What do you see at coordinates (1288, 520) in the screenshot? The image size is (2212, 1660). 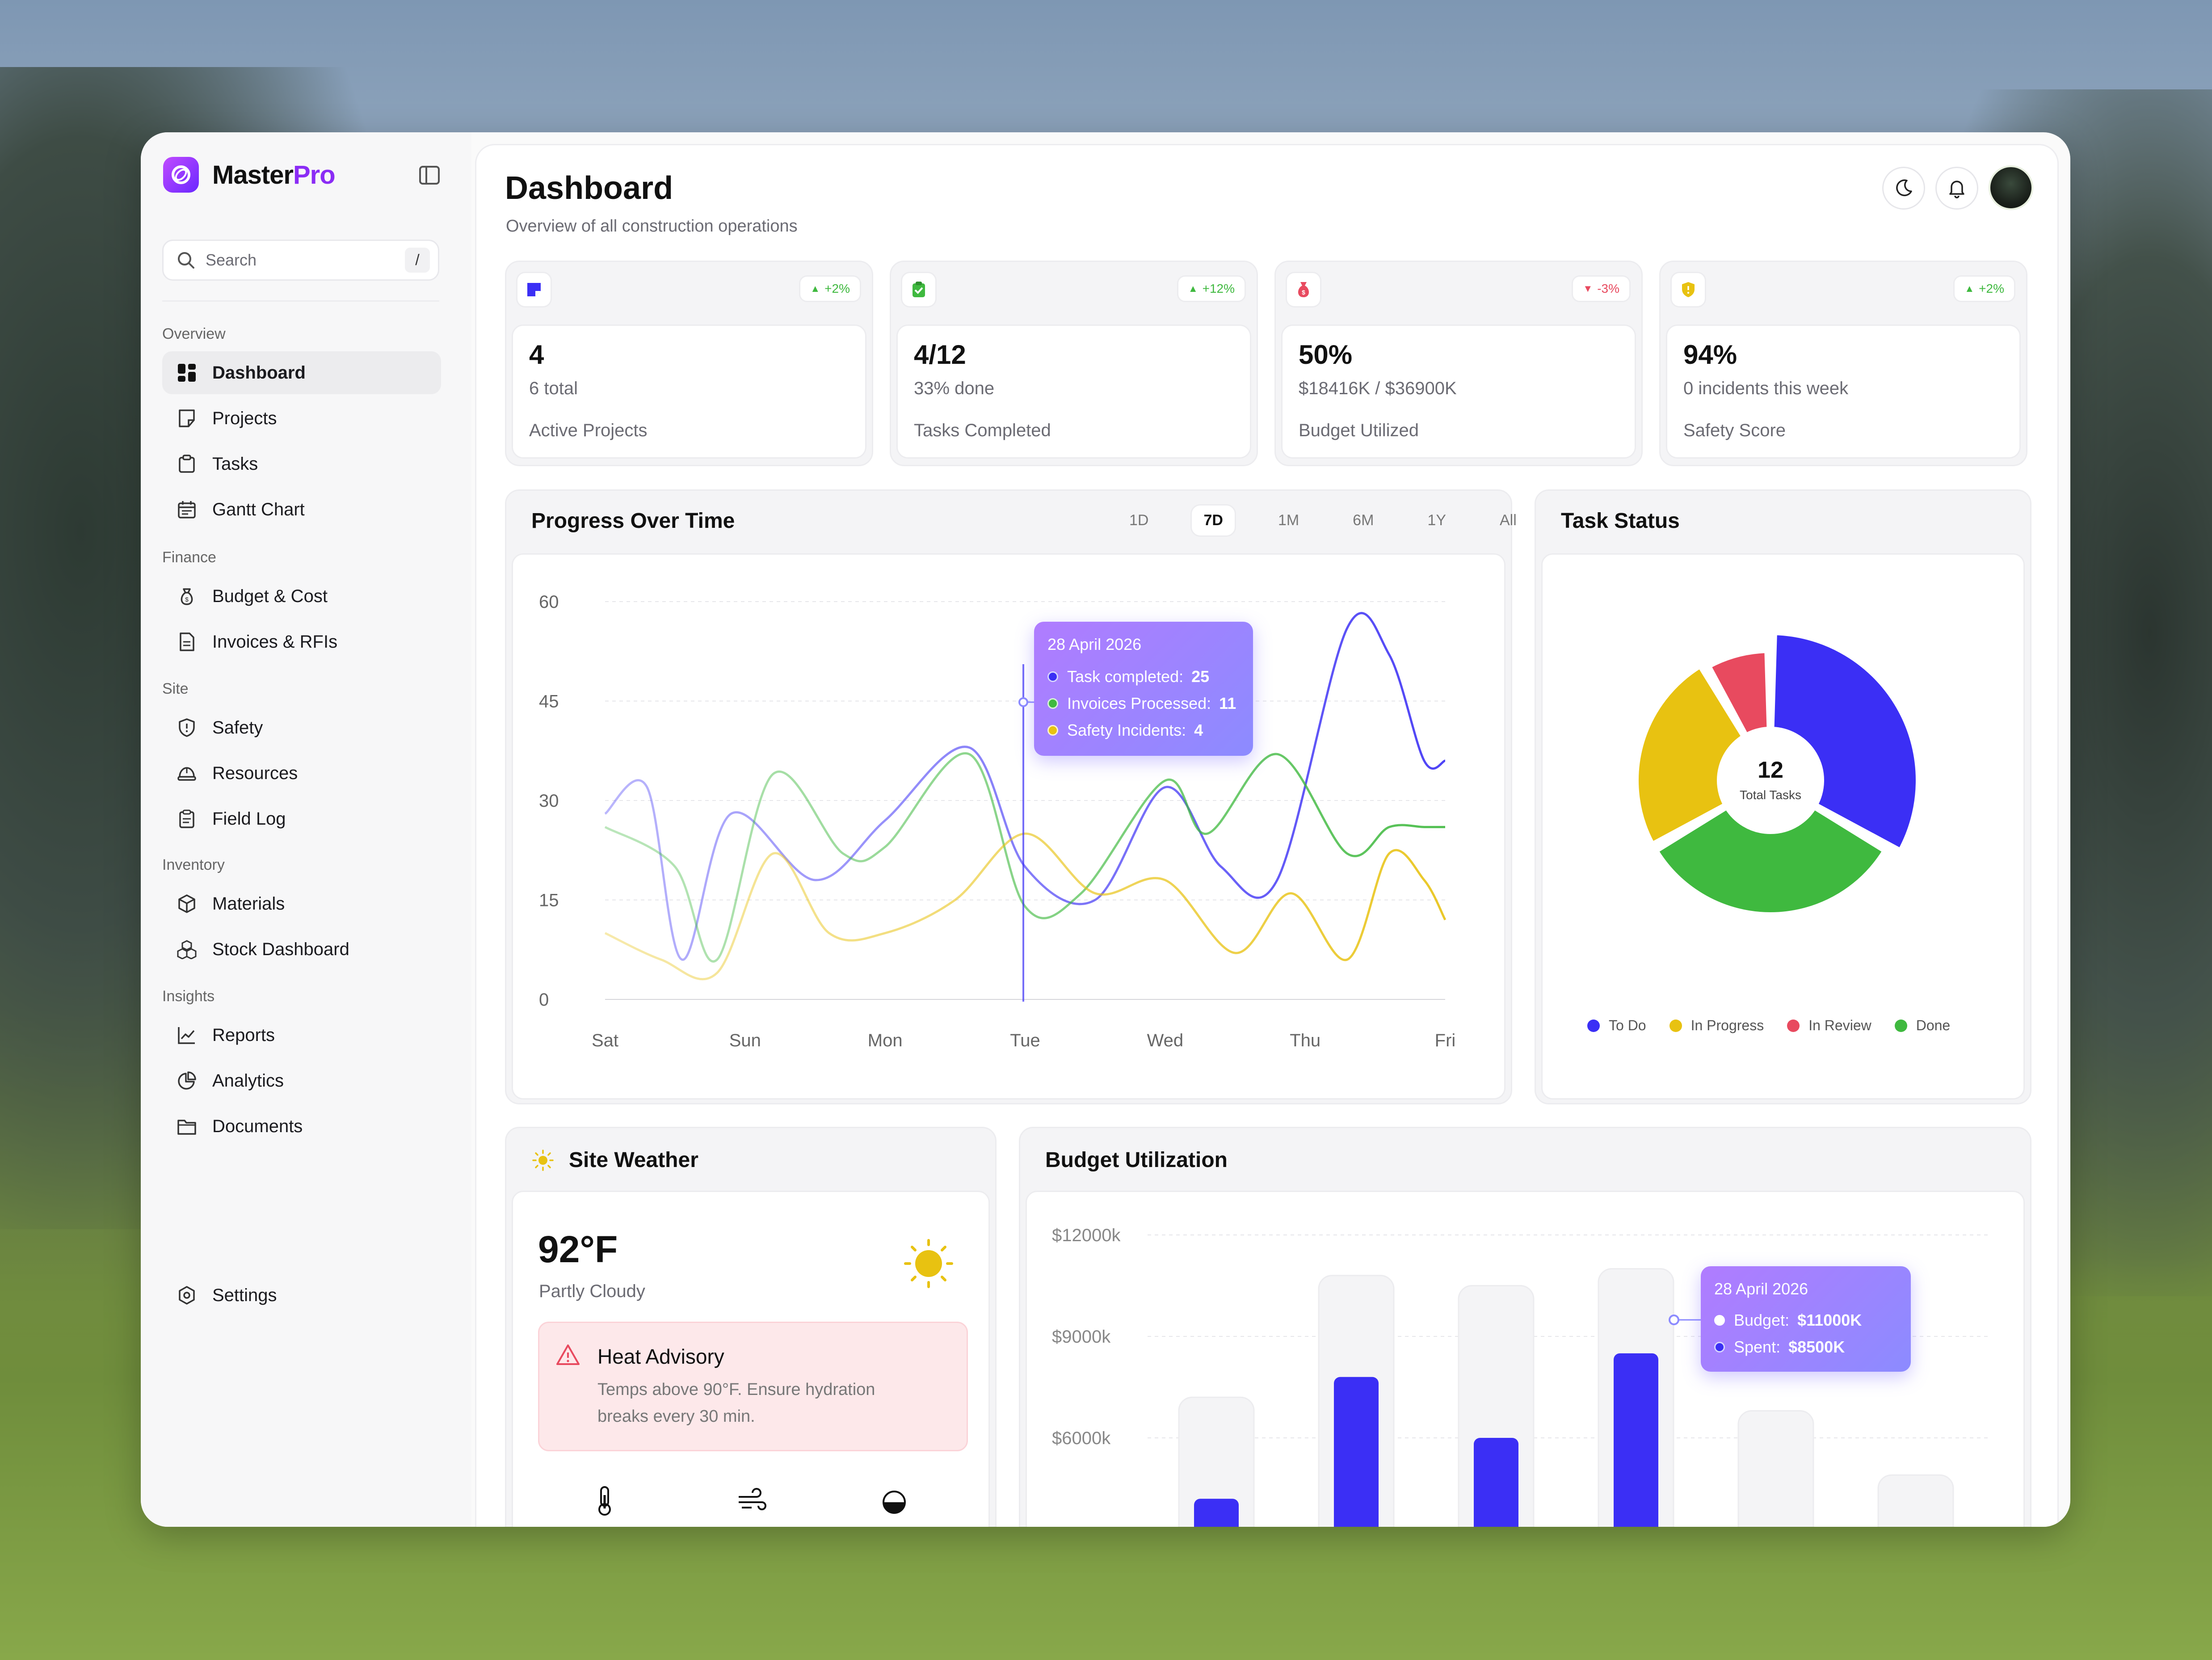 I see `range-1m: 1M` at bounding box center [1288, 520].